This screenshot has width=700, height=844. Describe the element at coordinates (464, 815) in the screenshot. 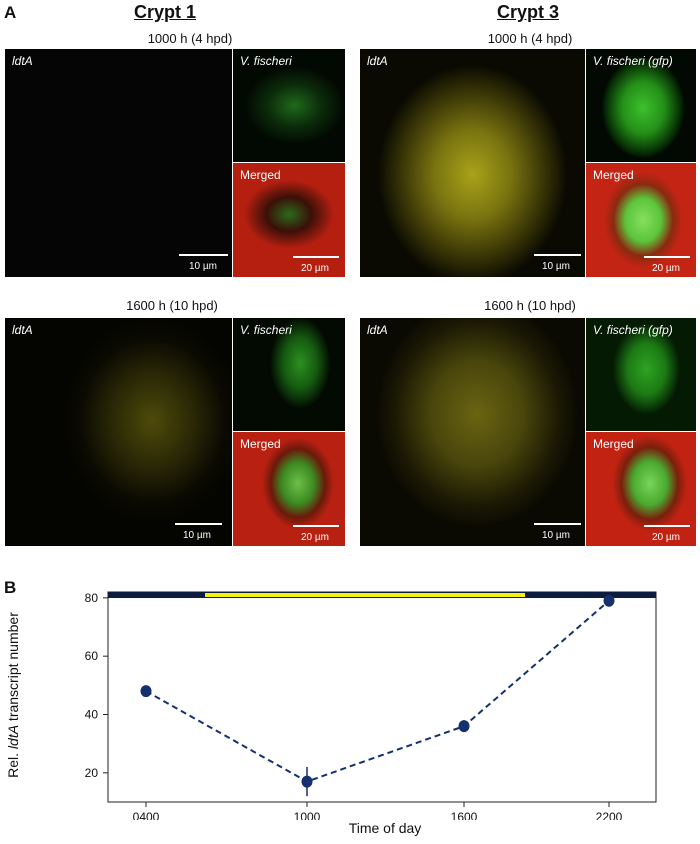

I see `x-tick-label: 1600` at that location.